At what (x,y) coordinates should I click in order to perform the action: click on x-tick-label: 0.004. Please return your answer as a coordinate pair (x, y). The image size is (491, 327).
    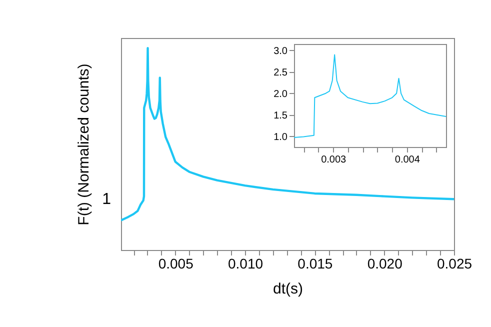
    Looking at the image, I should click on (407, 160).